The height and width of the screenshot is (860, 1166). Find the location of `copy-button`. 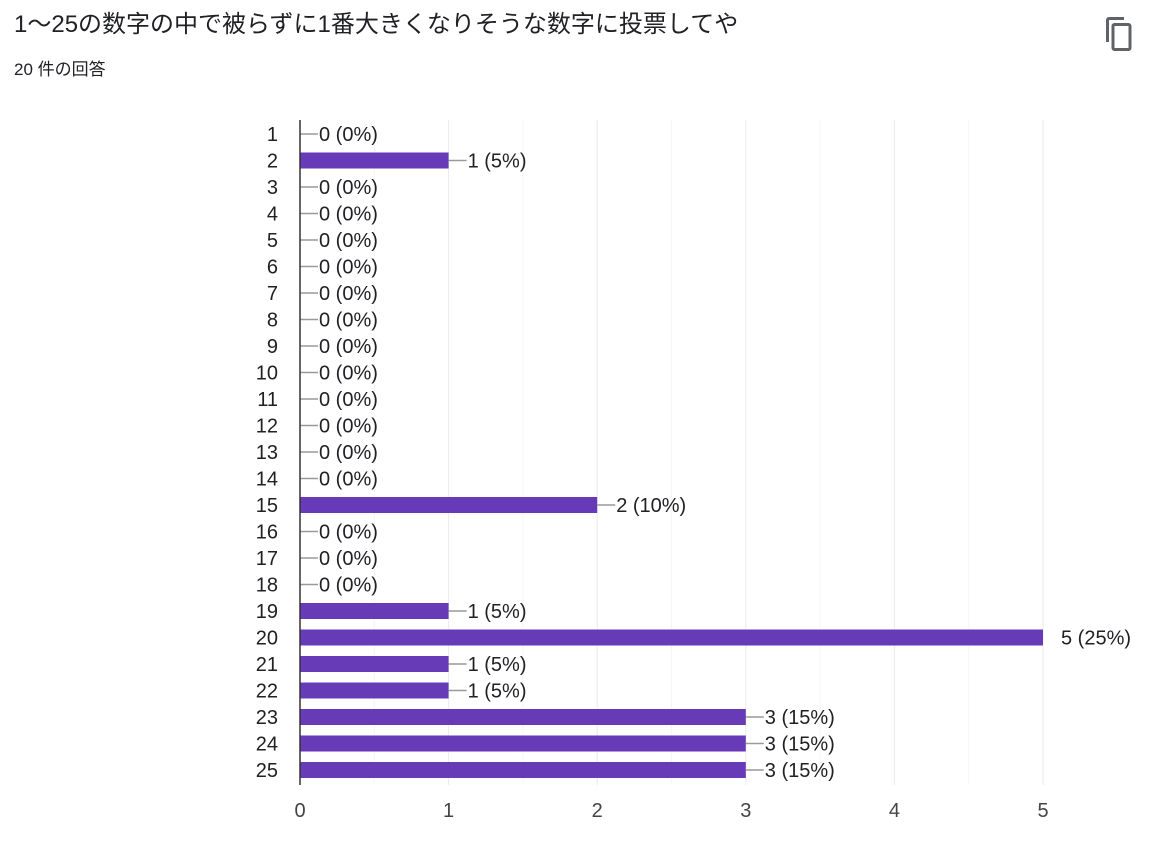

copy-button is located at coordinates (1118, 34).